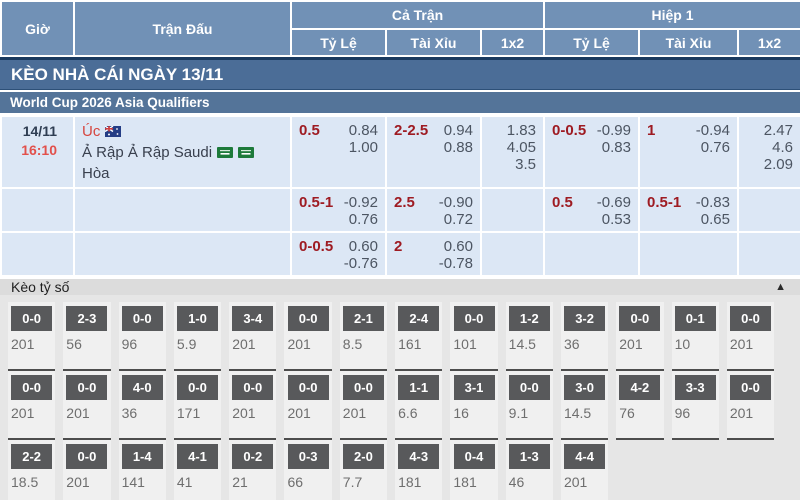 This screenshot has width=800, height=500. Describe the element at coordinates (474, 470) in the screenshot. I see `score-cell: 0-4 181` at that location.